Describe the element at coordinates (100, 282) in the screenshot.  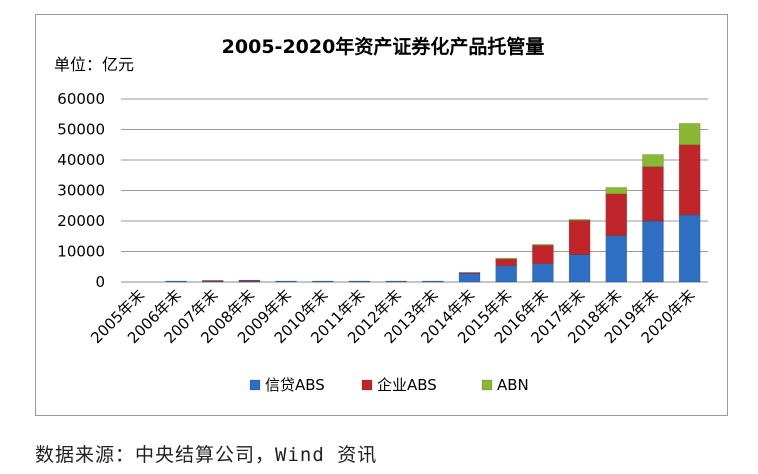
I see `y-tick-label: 0` at that location.